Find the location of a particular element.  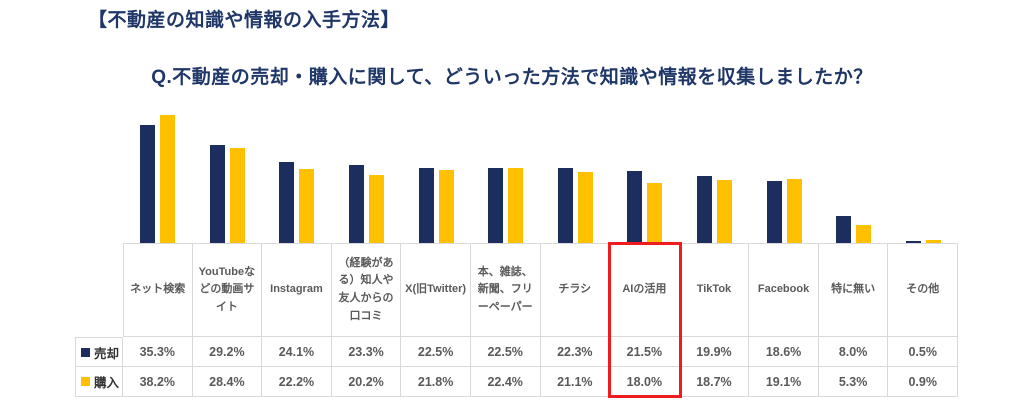

value-cell: 18.6% is located at coordinates (784, 352).